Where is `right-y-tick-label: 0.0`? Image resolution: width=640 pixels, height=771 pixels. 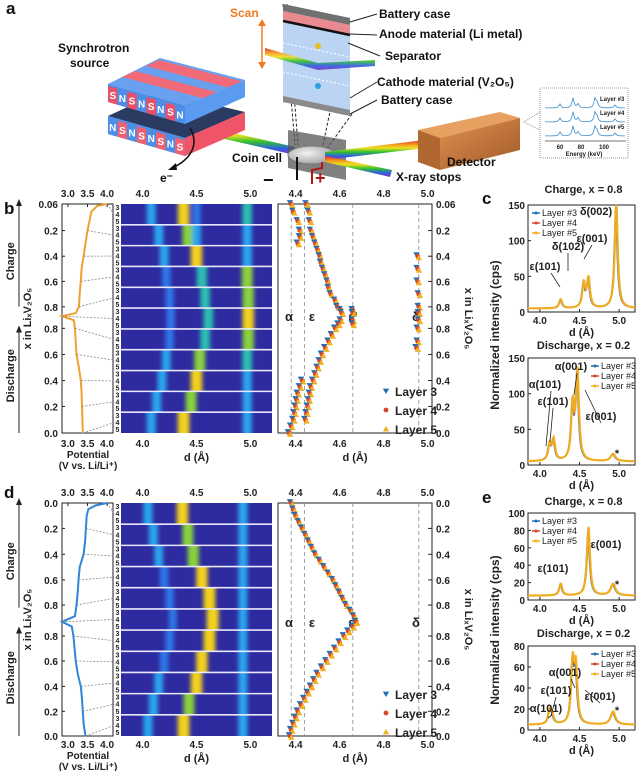 right-y-tick-label: 0.0 is located at coordinates (443, 737).